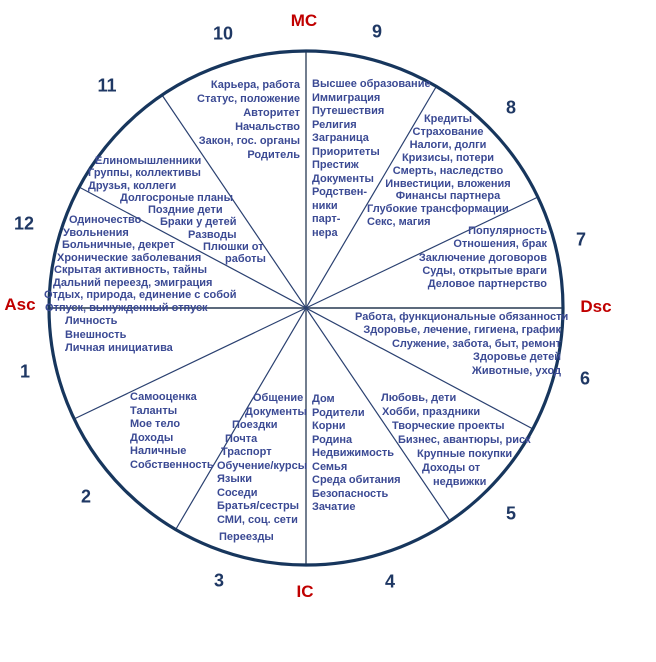 The width and height of the screenshot is (656, 662). Describe the element at coordinates (305, 591) in the screenshot. I see `ic-label: IC` at that location.